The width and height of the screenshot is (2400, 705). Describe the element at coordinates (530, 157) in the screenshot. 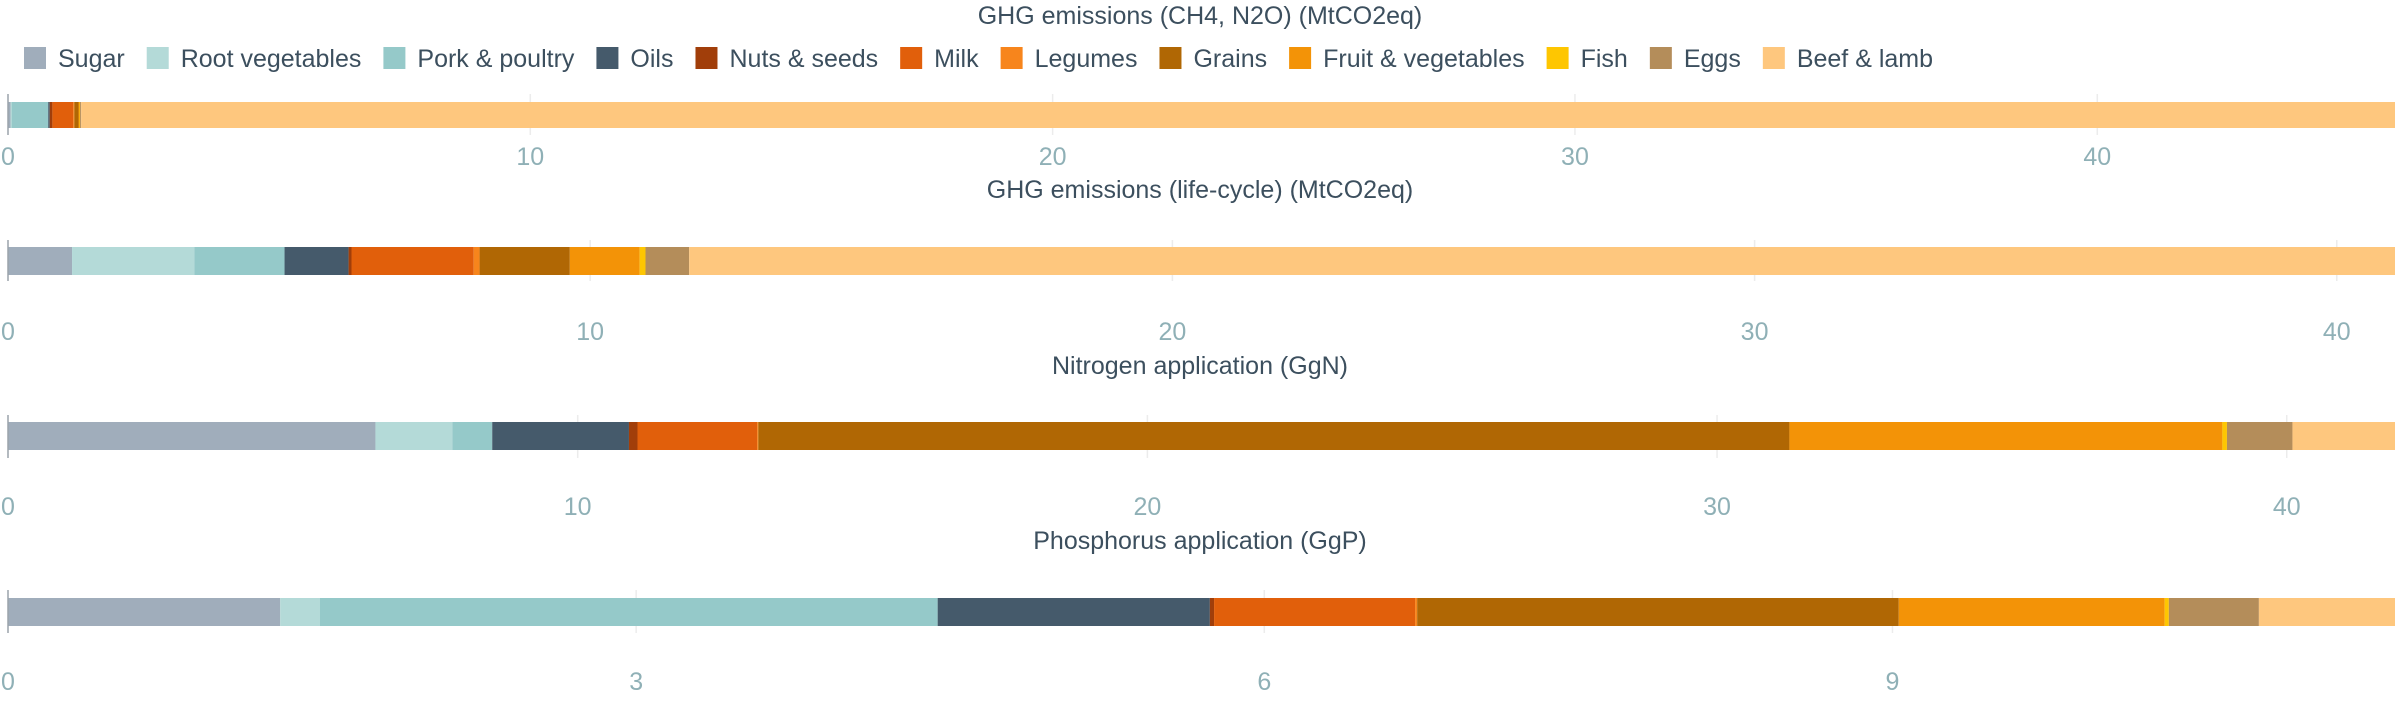

I see `chart-0-tick-label-1: 10` at that location.